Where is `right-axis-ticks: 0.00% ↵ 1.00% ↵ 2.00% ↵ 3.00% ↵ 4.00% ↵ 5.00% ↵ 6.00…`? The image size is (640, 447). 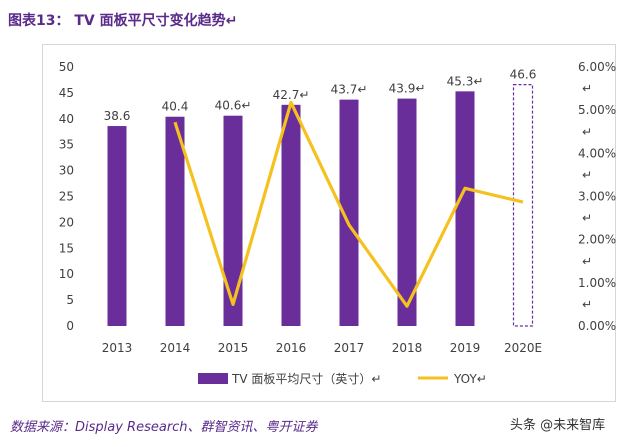
right-axis-ticks: 0.00% ↵ 1.00% ↵ 2.00% ↵ 3.00% ↵ 4.00% ↵ 5.00% ↵ 6.00… is located at coordinates (597, 196).